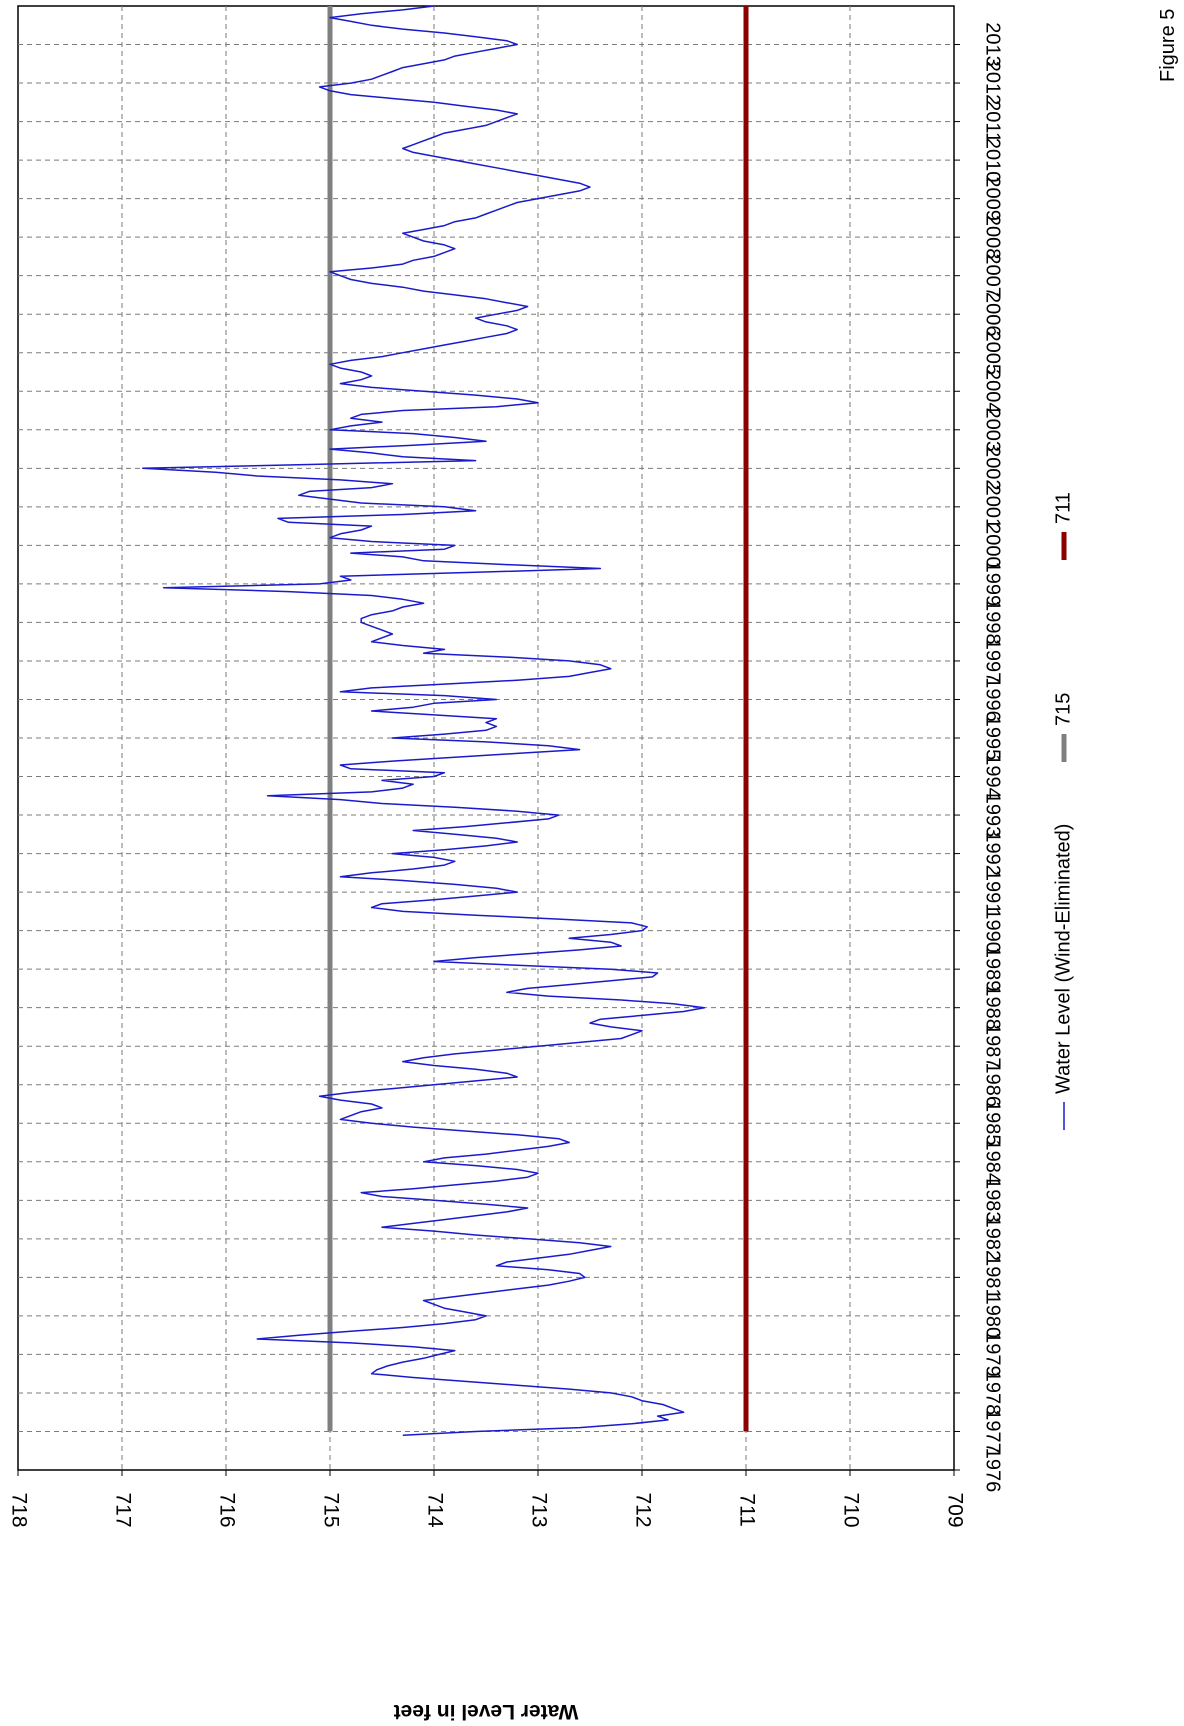  What do you see at coordinates (993, 699) in the screenshot?
I see `year-tick-label: 1996` at bounding box center [993, 699].